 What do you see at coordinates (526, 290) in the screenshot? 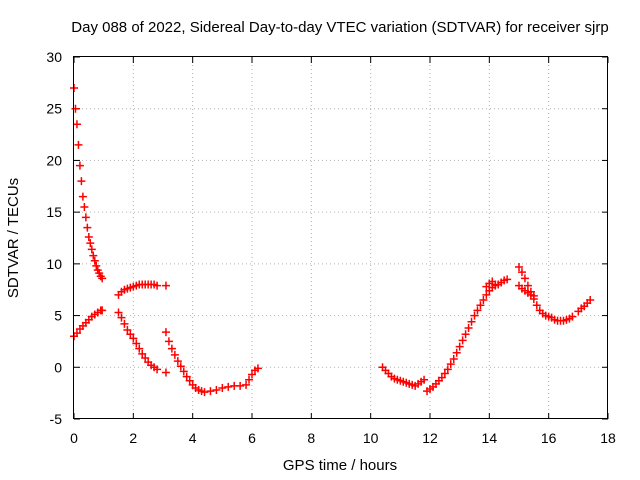
I see `series-lower-branch` at bounding box center [526, 290].